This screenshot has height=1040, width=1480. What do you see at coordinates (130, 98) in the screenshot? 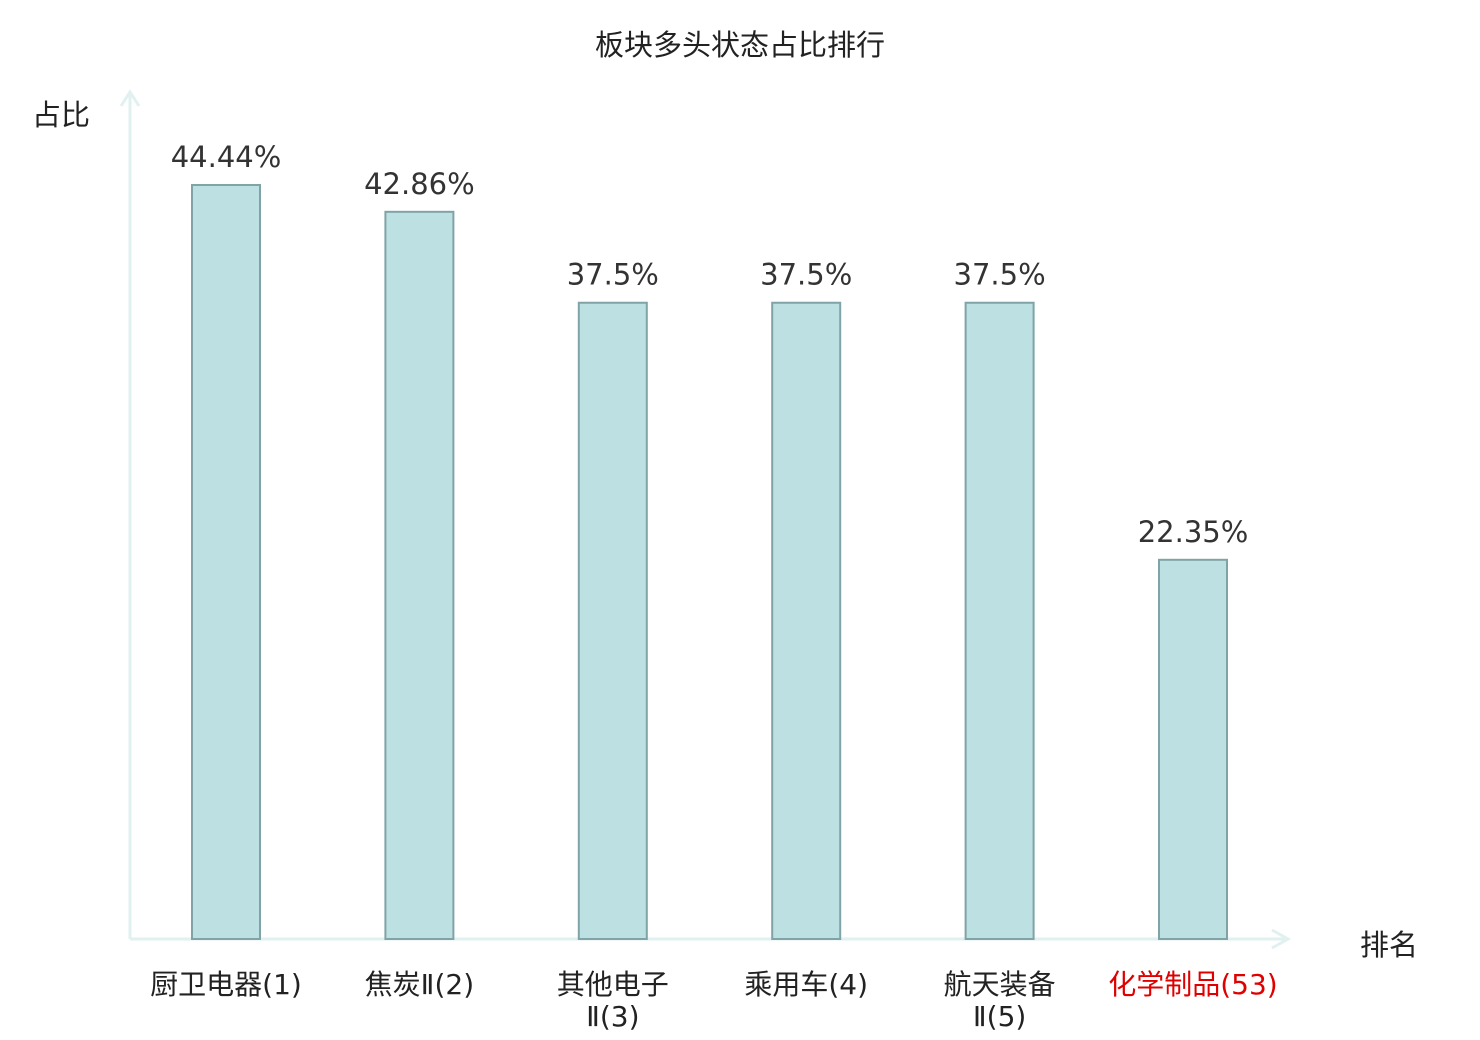
I see `y-axis-arrow` at bounding box center [130, 98].